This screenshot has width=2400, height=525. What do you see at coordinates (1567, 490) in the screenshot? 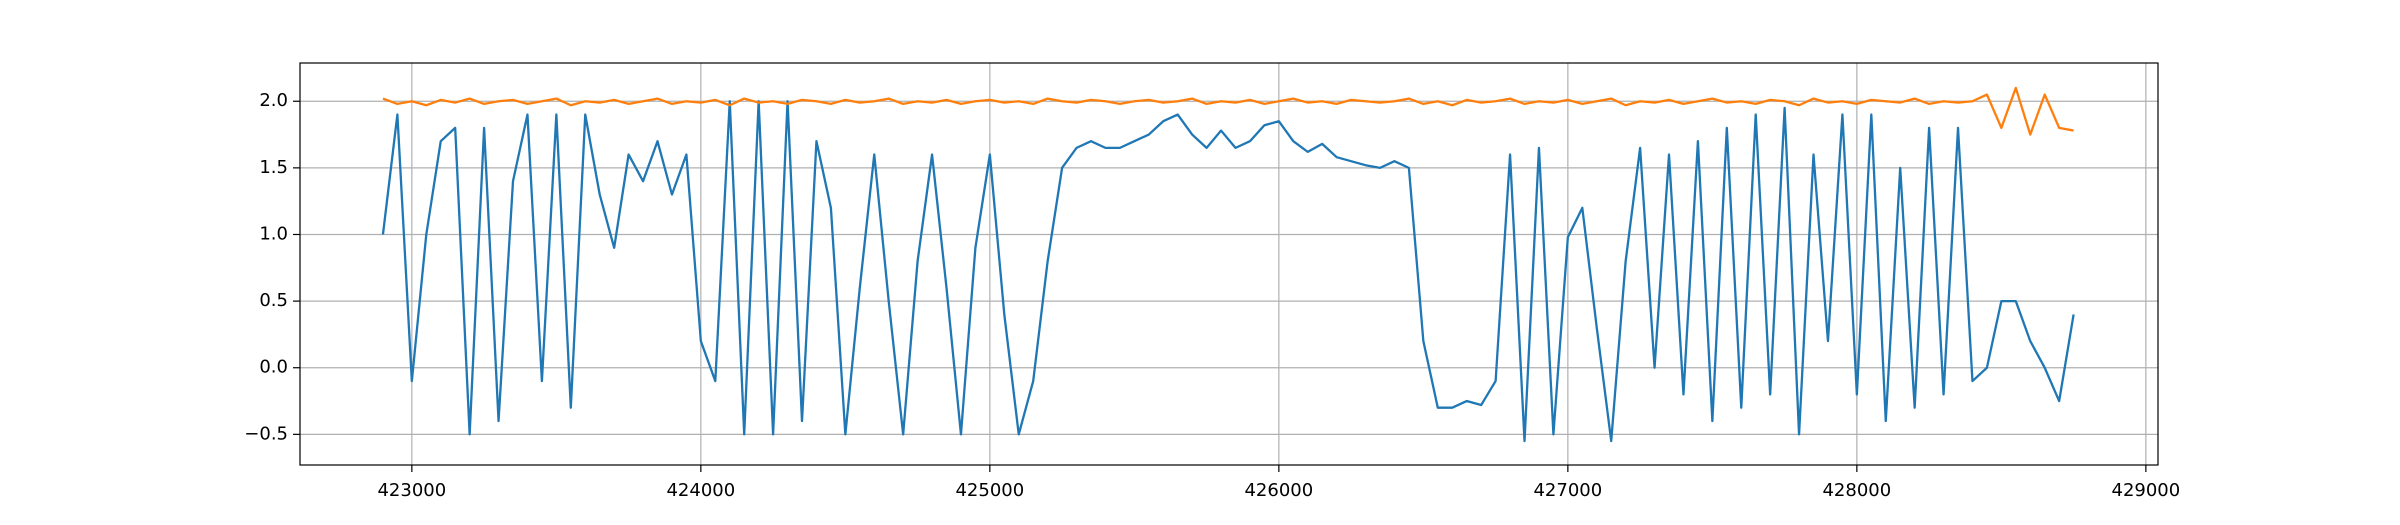
I see `x-tick-label: 427000` at bounding box center [1567, 490].